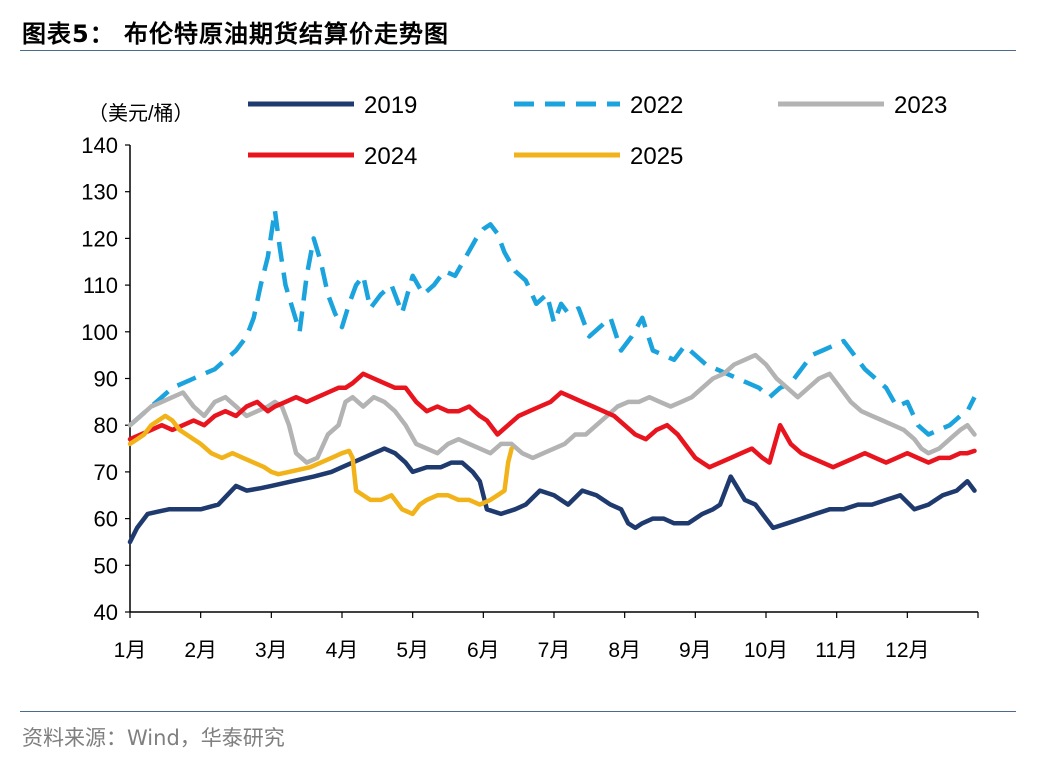 This screenshot has width=1048, height=760. What do you see at coordinates (153, 738) in the screenshot?
I see `source-note: 资料来源：Wind，华泰研究` at bounding box center [153, 738].